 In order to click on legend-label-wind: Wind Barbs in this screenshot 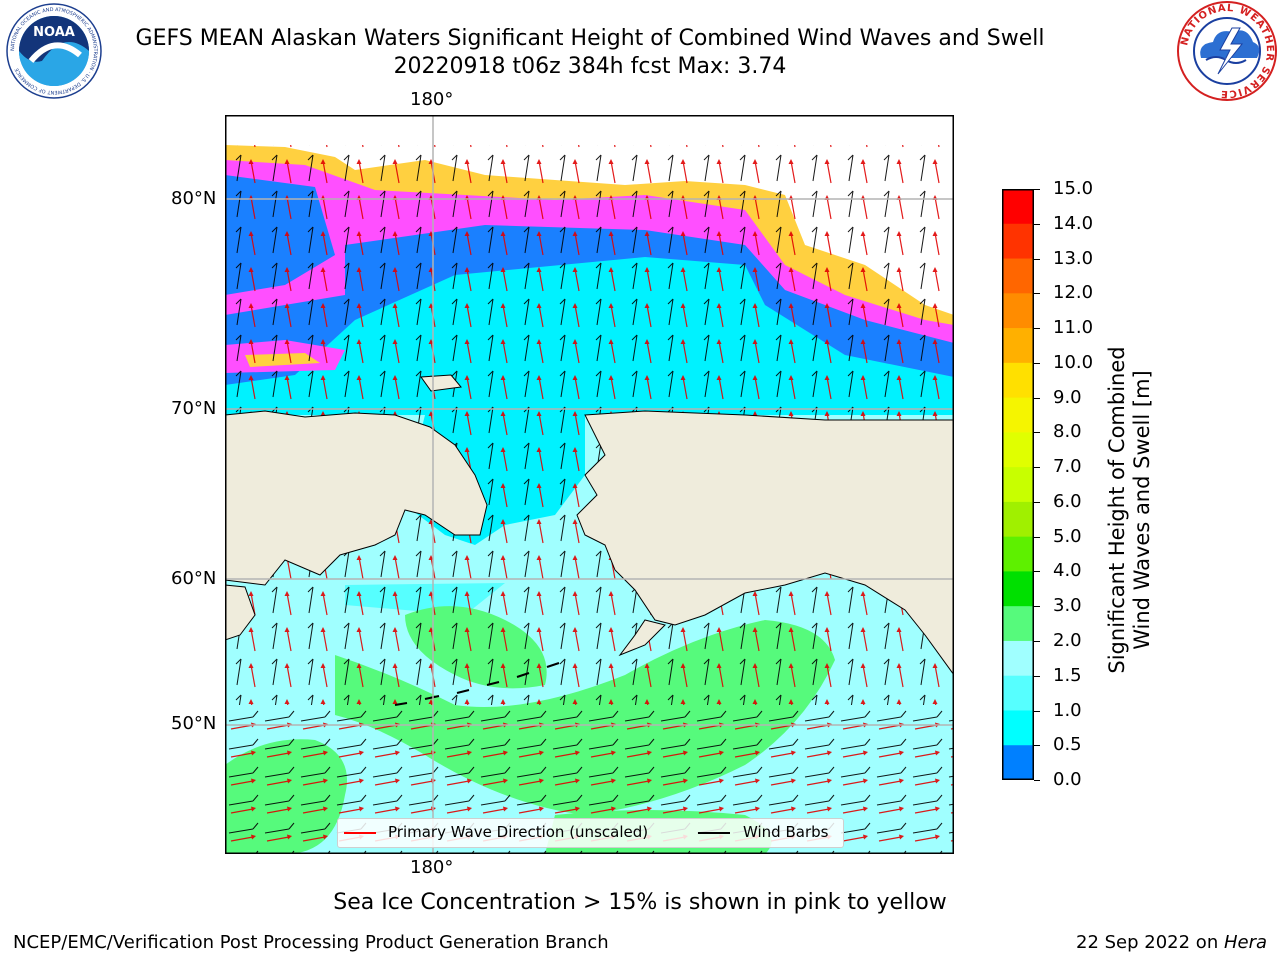, I will do `click(786, 832)`.